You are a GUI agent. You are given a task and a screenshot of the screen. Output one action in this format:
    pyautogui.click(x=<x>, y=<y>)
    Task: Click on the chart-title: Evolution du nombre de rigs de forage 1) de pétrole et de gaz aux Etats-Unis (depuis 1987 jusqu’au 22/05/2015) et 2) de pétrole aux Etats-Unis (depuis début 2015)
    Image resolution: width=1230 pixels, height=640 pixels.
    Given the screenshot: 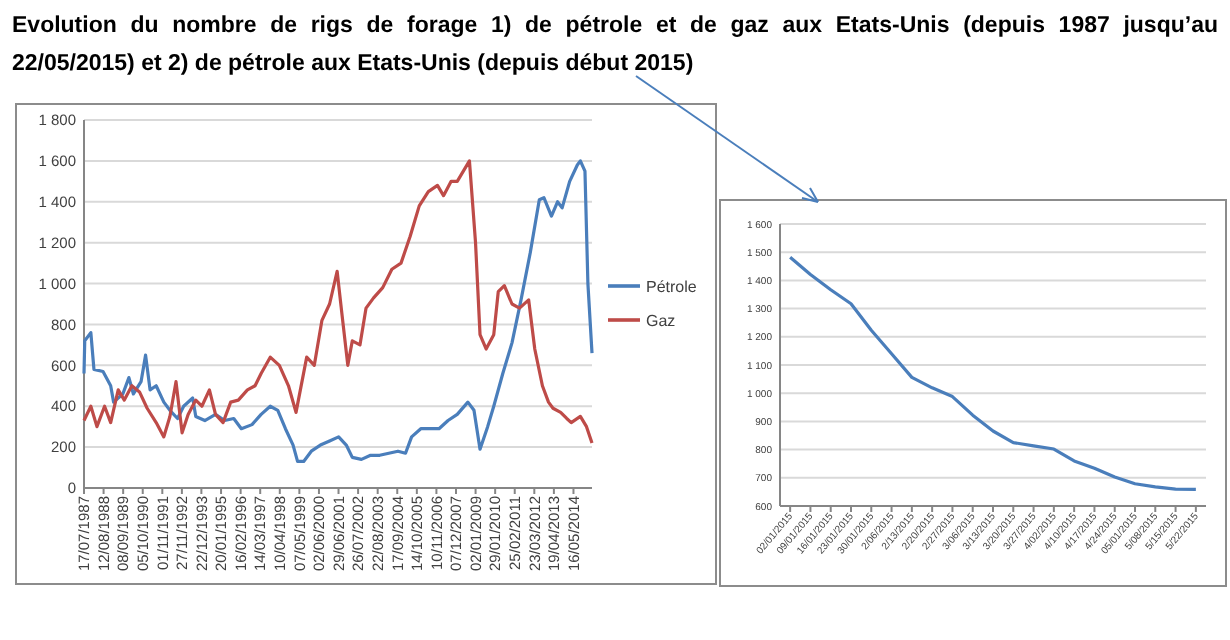 What is the action you would take?
    pyautogui.click(x=615, y=46)
    